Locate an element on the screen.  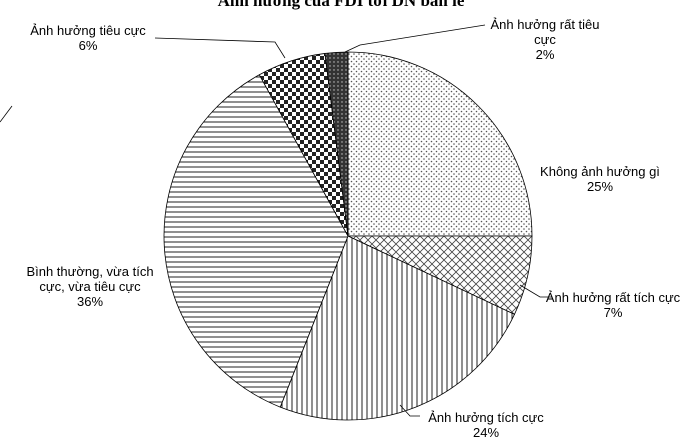
data-label: Không ảnh hưởng gì 25% is located at coordinates (600, 179).